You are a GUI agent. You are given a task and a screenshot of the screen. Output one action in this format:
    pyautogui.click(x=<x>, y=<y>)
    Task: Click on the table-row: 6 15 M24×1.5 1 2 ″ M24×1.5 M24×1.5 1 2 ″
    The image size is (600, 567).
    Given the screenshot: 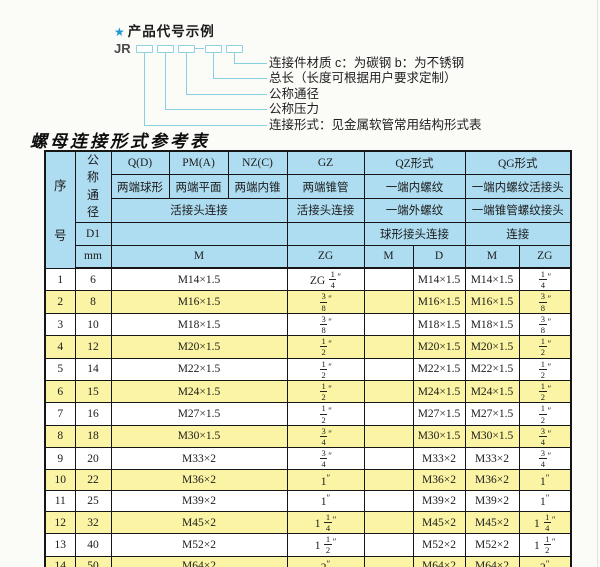 What is the action you would take?
    pyautogui.click(x=308, y=391)
    